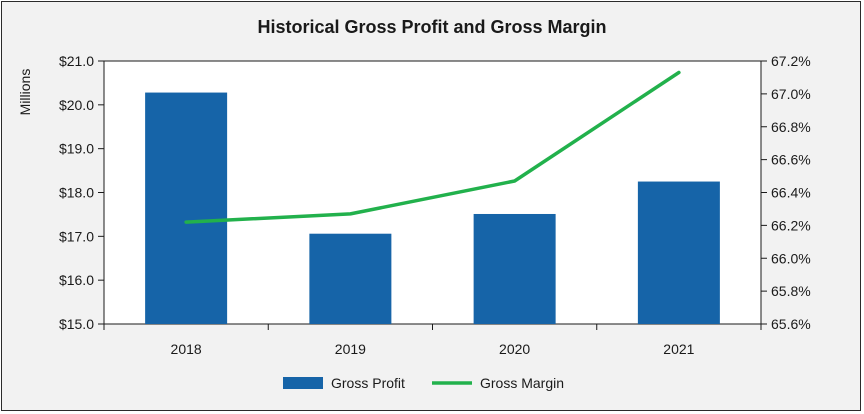 This screenshot has width=864, height=414. I want to click on chart-title: Historical Gross Profit and Gross Margin, so click(431, 27).